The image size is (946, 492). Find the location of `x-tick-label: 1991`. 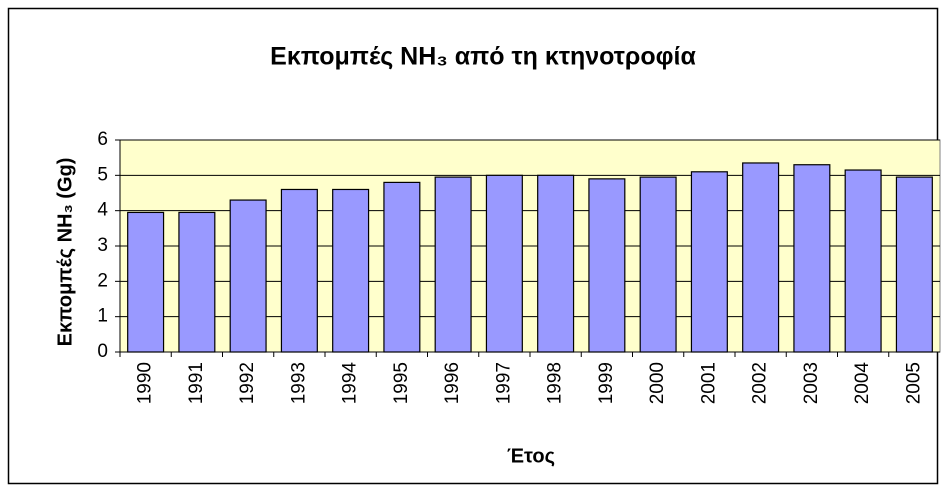

x-tick-label: 1991 is located at coordinates (196, 383).